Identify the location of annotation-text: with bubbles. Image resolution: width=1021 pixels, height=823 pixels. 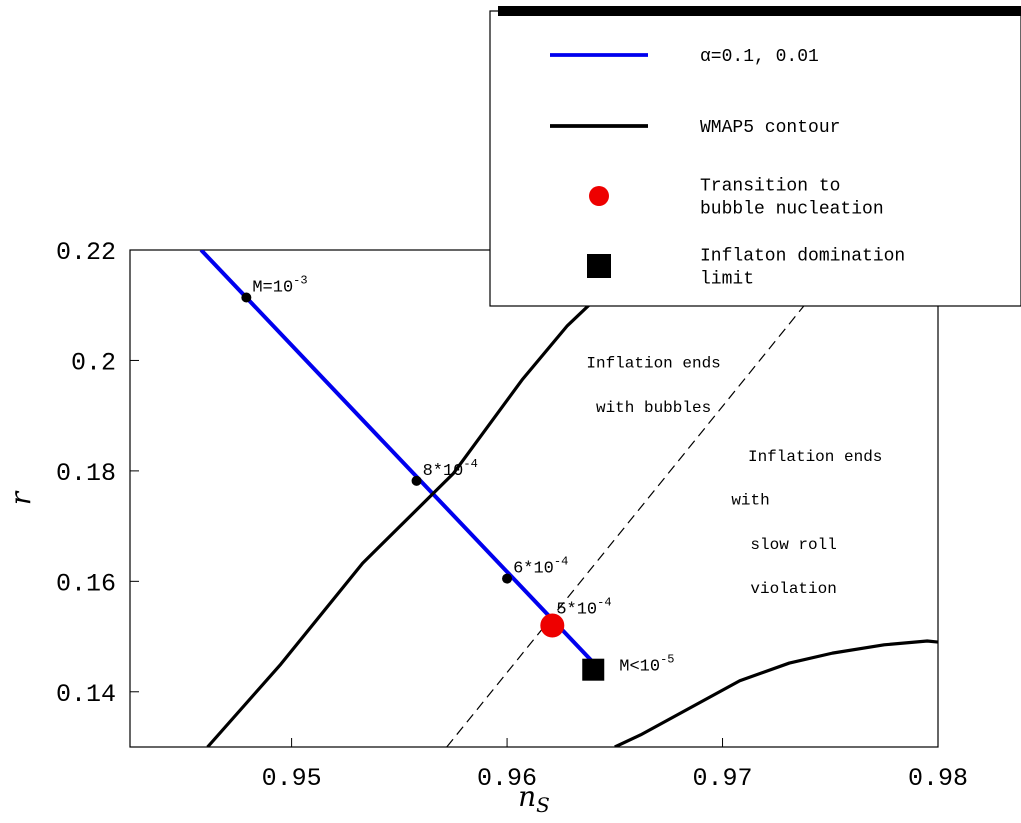
(653, 408).